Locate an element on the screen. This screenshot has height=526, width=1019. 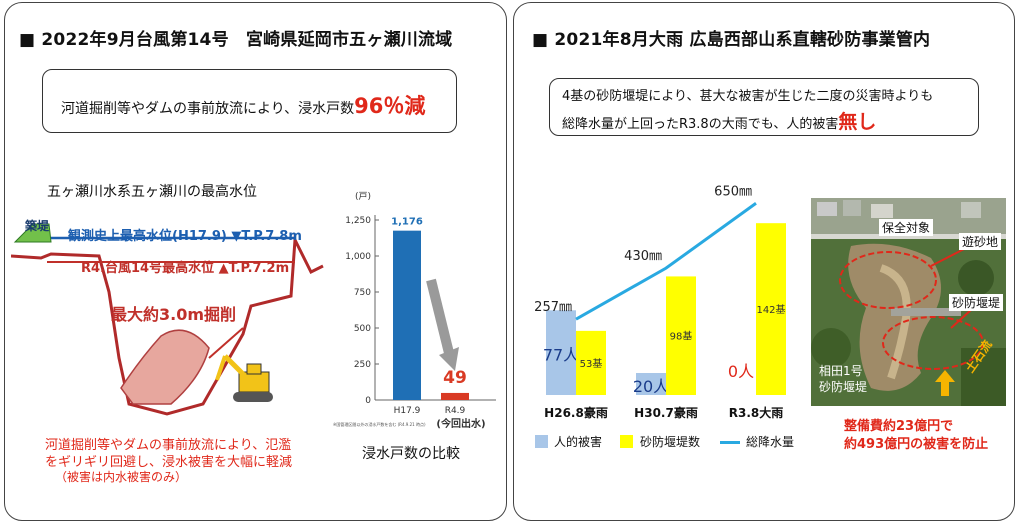
flood-chart-ytick: 500 is located at coordinates (362, 329).